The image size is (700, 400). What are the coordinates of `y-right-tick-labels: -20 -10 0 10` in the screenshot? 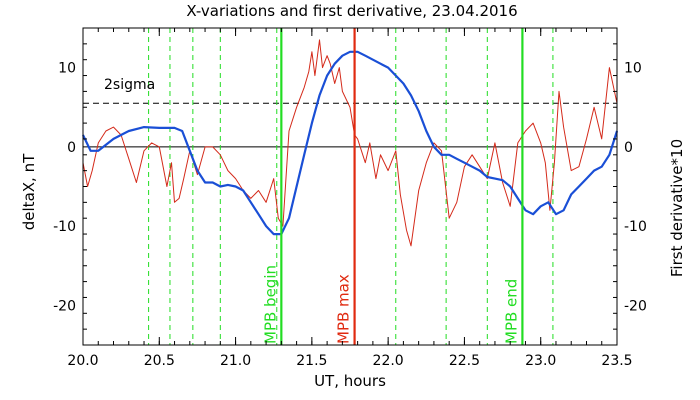 It's located at (635, 188).